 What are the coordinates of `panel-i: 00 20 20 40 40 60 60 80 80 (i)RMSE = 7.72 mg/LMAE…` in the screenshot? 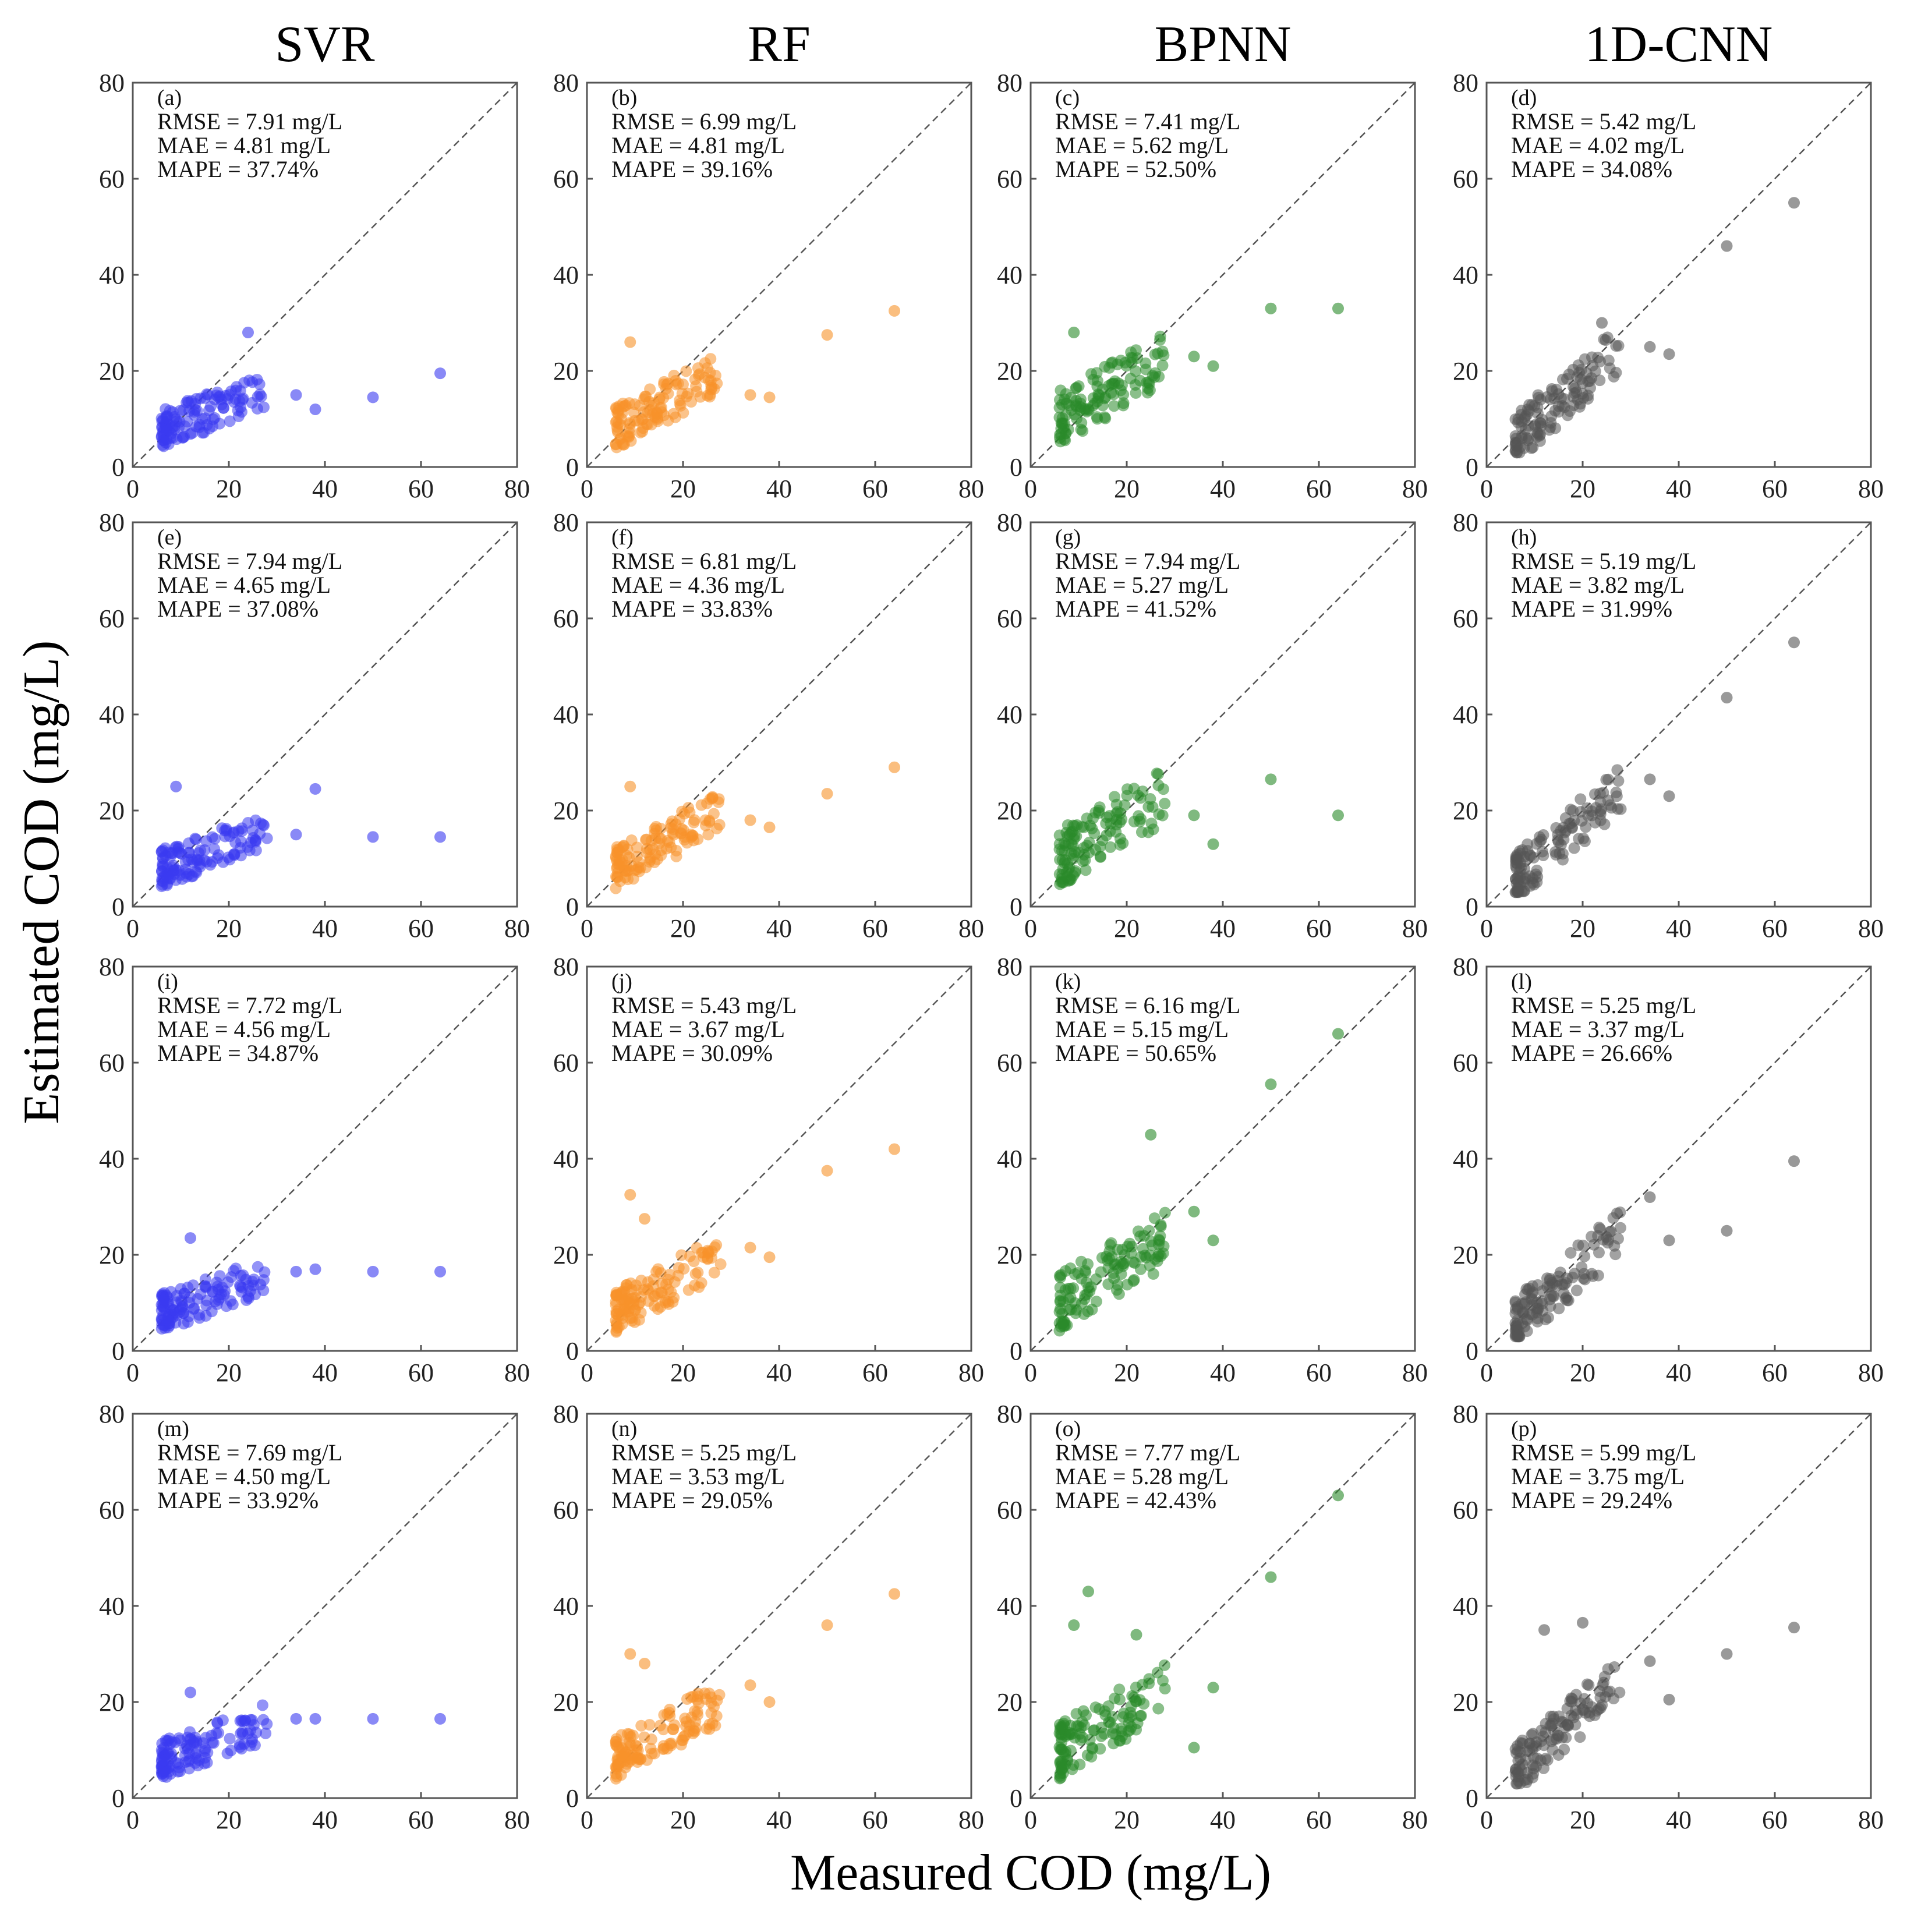 It's located at (314, 1170).